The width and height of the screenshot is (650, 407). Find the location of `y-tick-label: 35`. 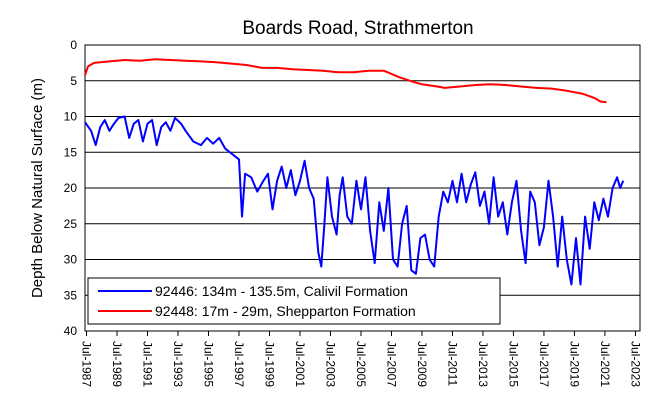

y-tick-label: 35 is located at coordinates (71, 295).